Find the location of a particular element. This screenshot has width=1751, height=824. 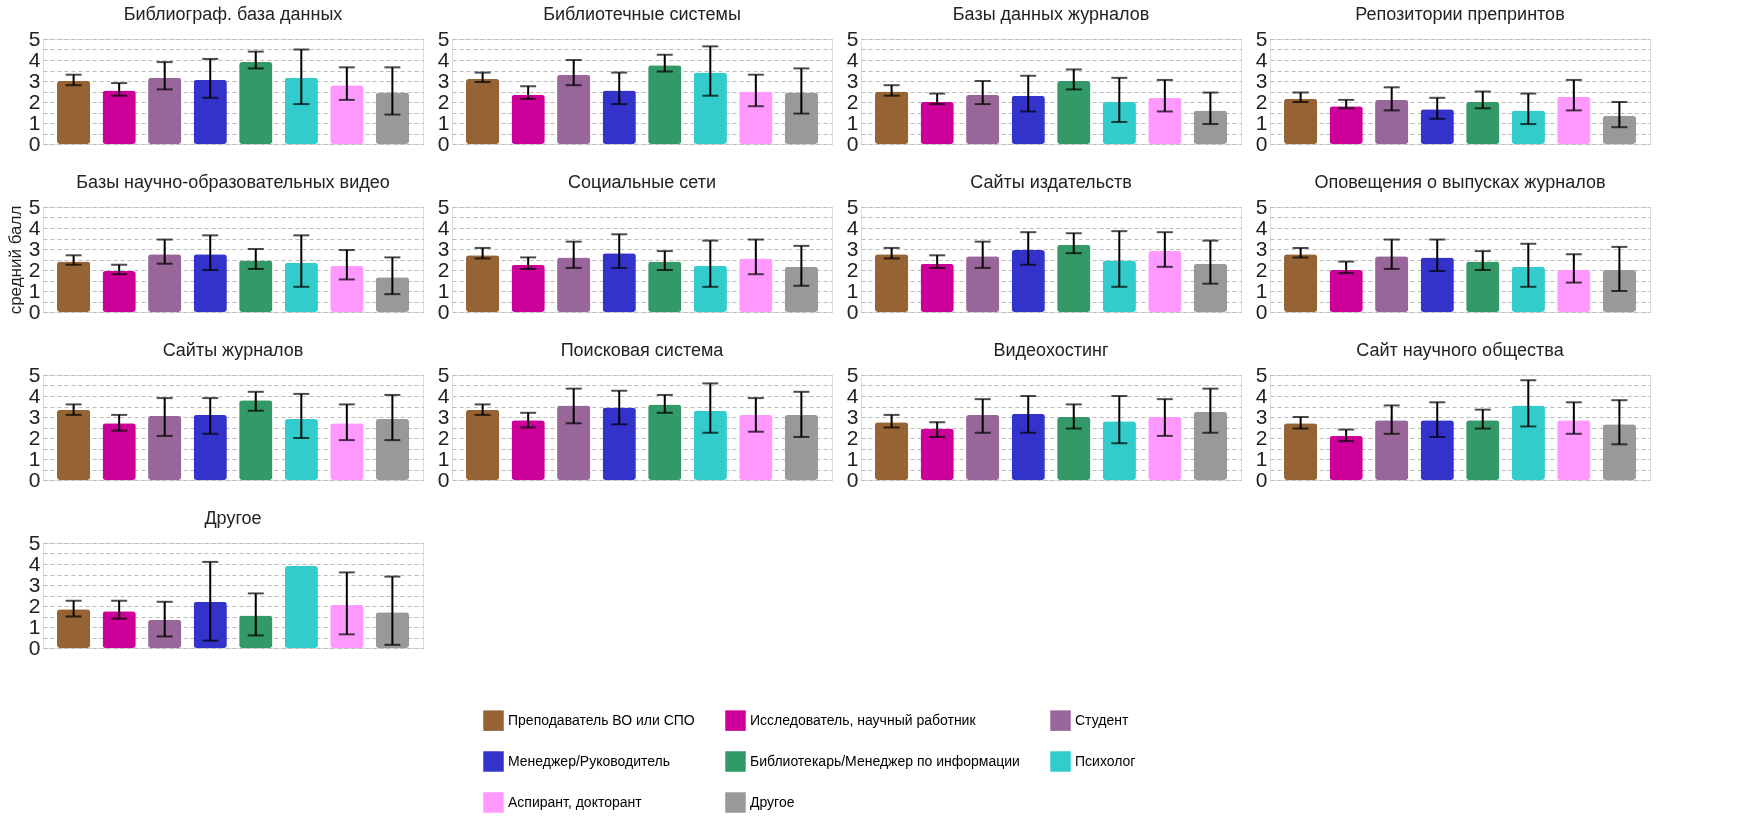

legend-label: Преподаватель ВО или СПО is located at coordinates (601, 719).